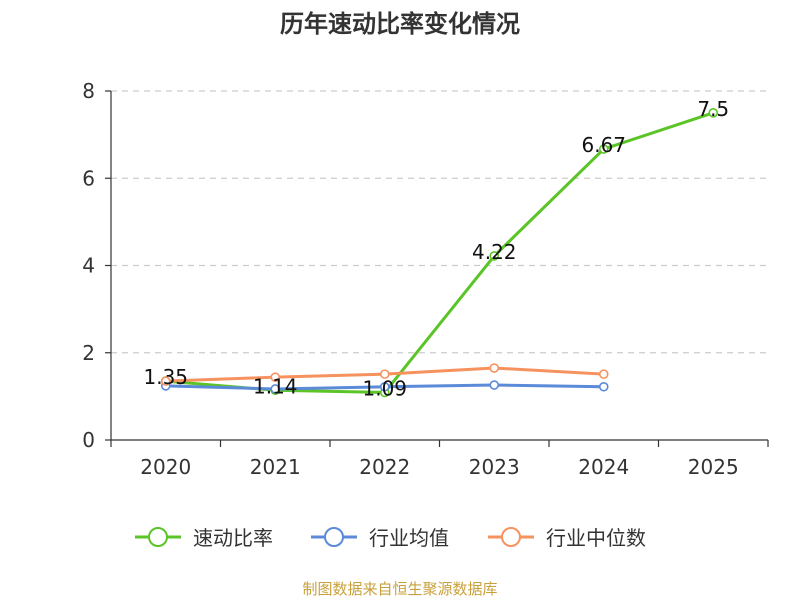 The image size is (800, 600). Describe the element at coordinates (400, 589) in the screenshot. I see `data-source-footer: 制图数据来自恒生聚源数据库` at that location.